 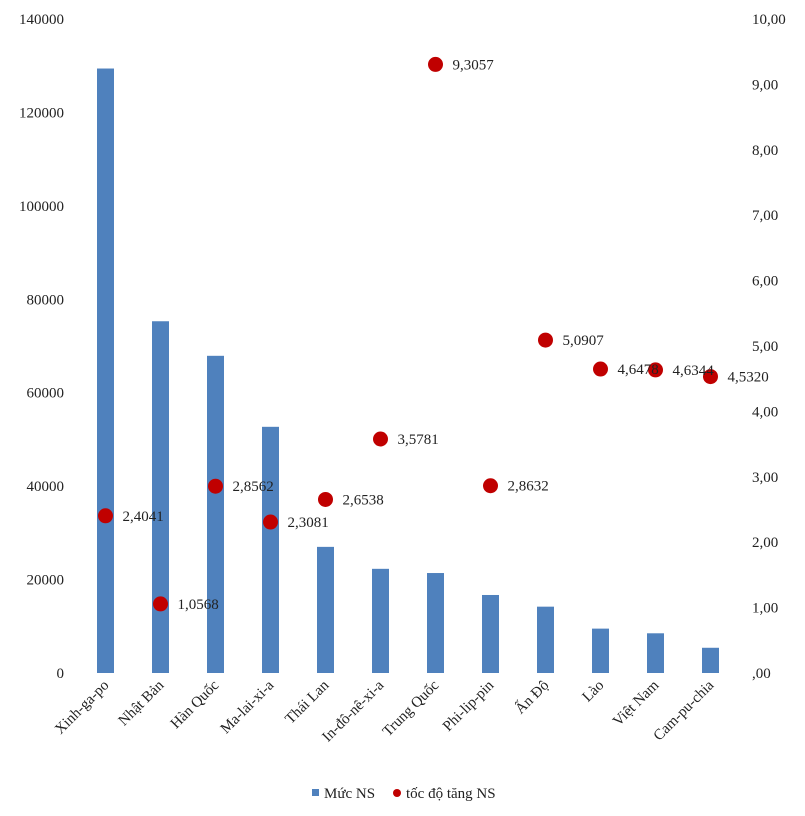 I want to click on right-tick-label: 7,00, so click(x=765, y=216).